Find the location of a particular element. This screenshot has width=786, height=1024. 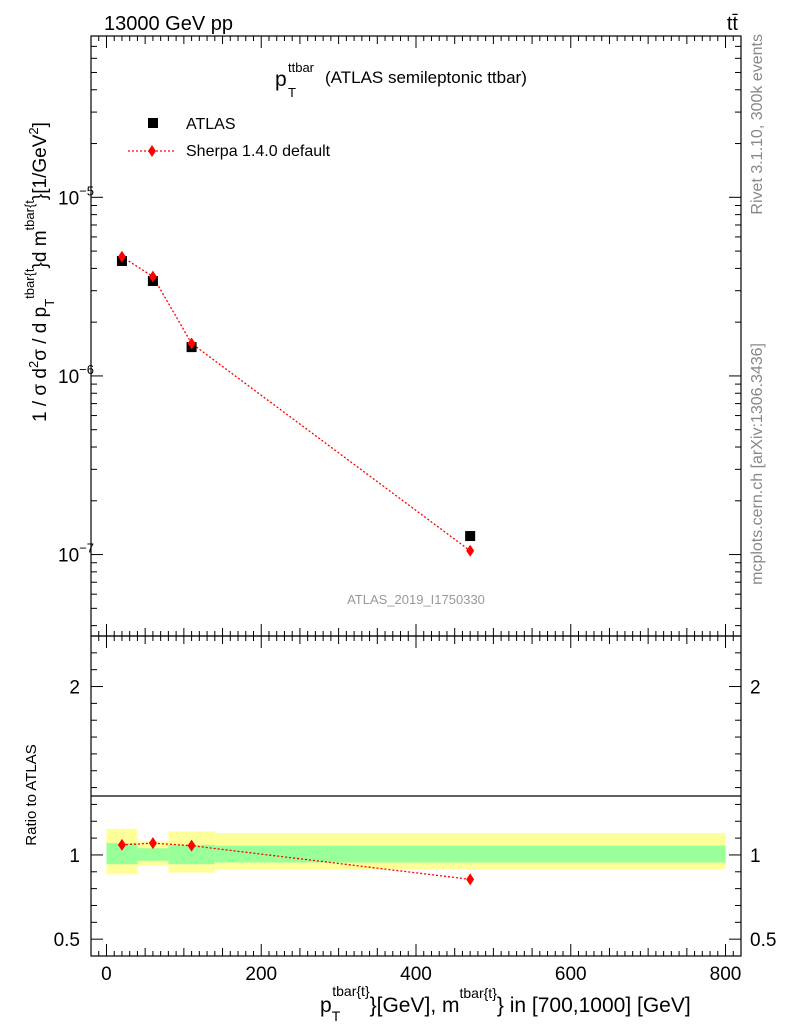

main-y-tick-label: 10⁻⁶ is located at coordinates (76, 375).